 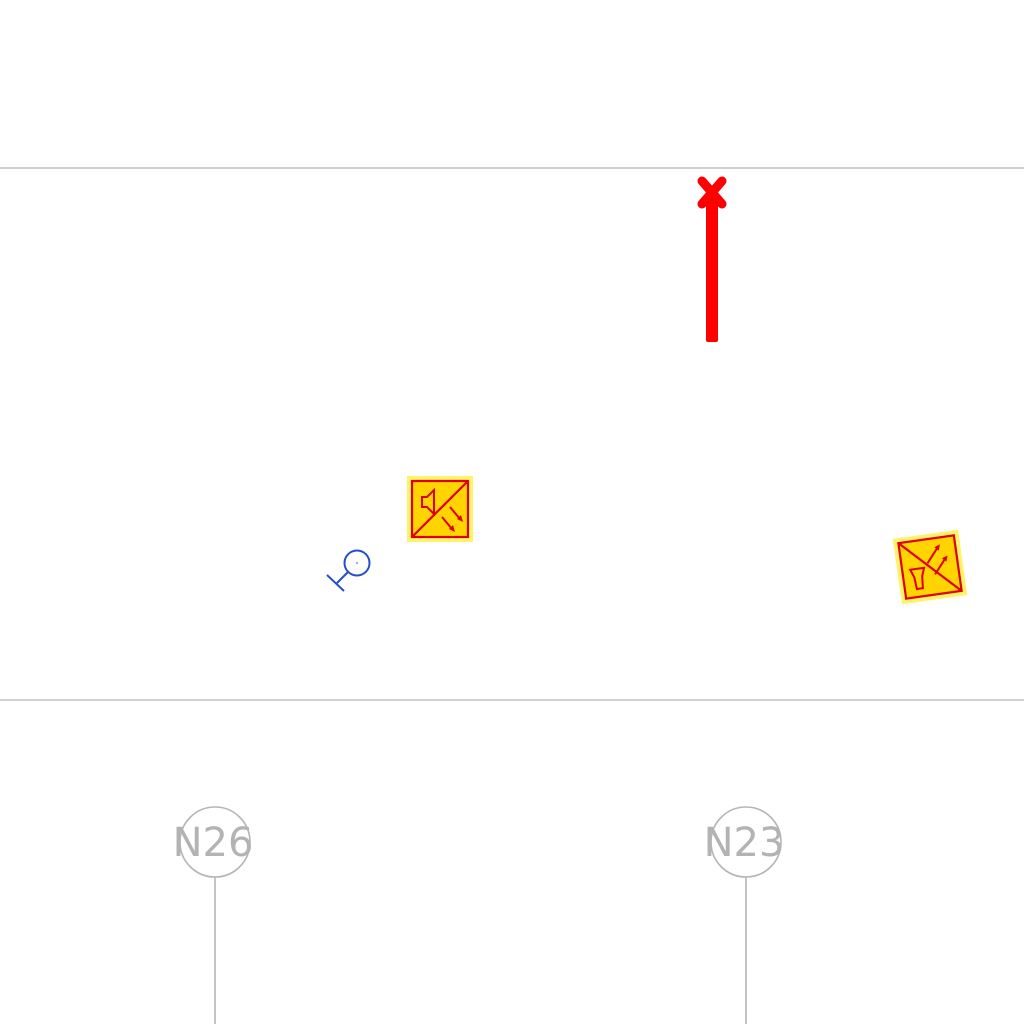 I want to click on grid-label-n23: N23, so click(x=744, y=843).